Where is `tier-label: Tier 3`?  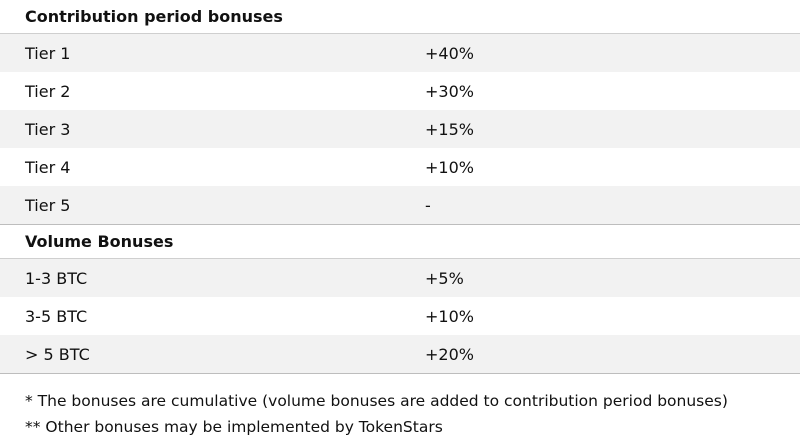 tier-label: Tier 3 is located at coordinates (48, 129).